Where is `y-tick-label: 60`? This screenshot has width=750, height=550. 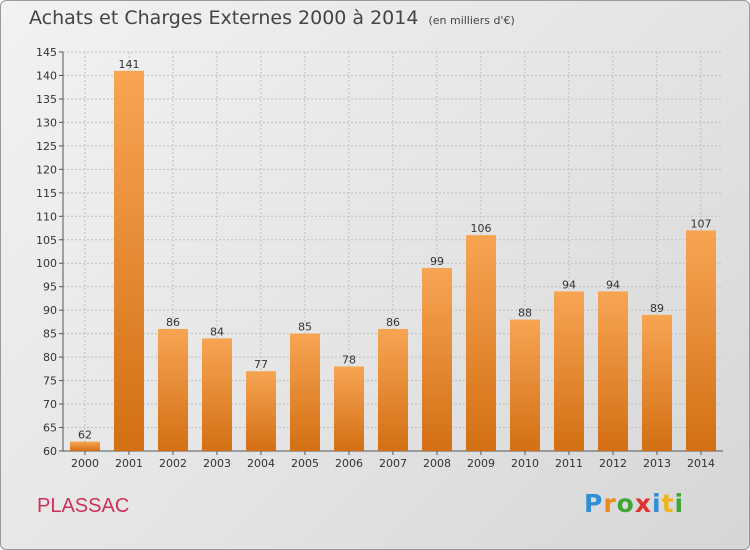
y-tick-label: 60 is located at coordinates (50, 451).